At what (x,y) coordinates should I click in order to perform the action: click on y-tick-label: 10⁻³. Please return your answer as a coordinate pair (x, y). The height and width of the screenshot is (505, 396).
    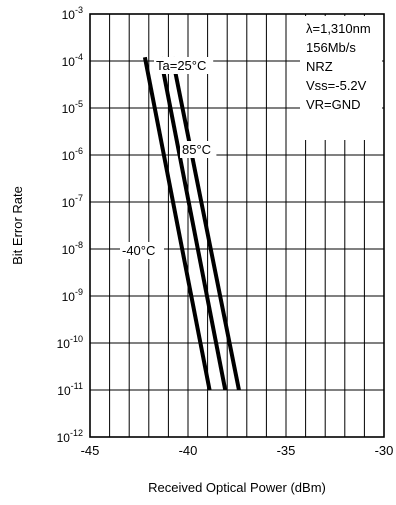
    Looking at the image, I should click on (72, 13).